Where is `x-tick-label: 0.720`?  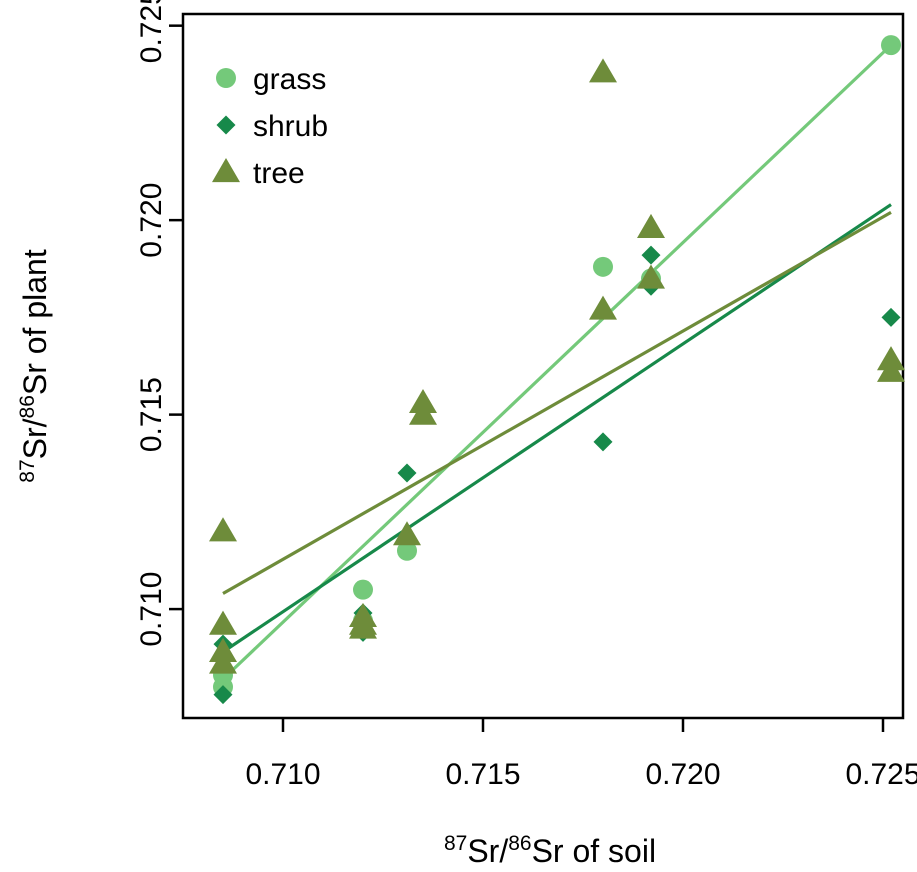
x-tick-label: 0.720 is located at coordinates (682, 774).